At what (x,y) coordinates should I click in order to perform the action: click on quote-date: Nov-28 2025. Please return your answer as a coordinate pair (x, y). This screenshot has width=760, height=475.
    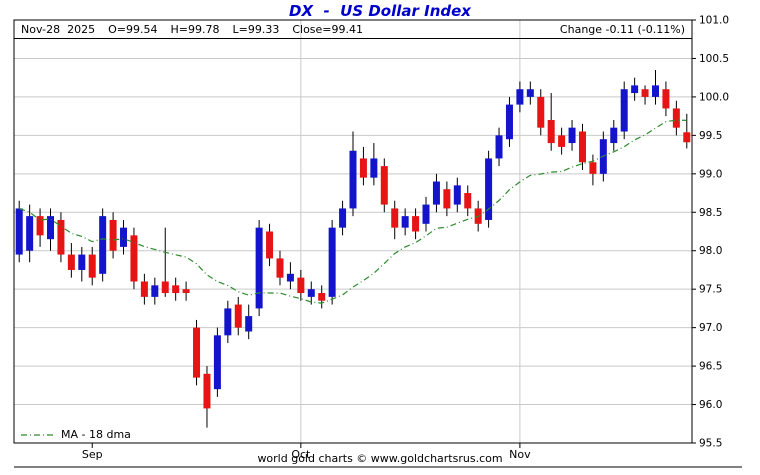
    Looking at the image, I should click on (58, 29).